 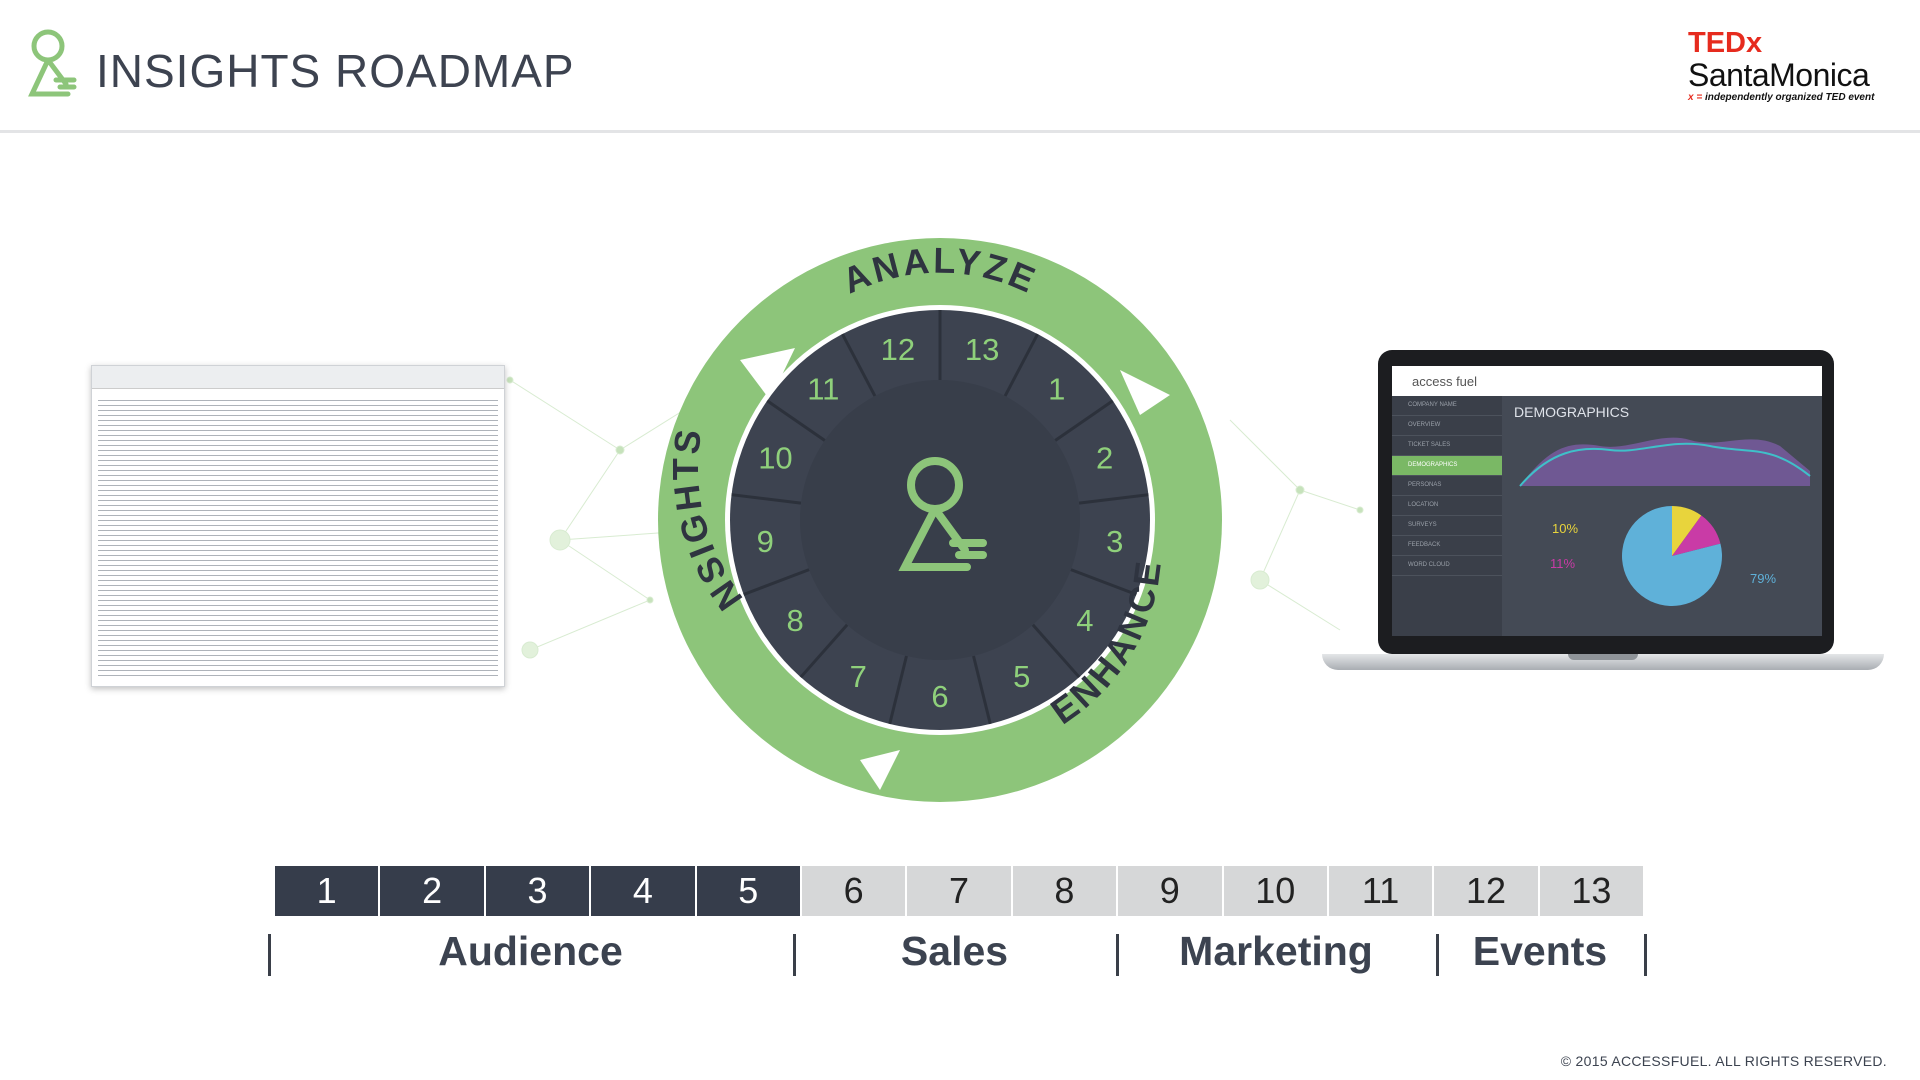 What do you see at coordinates (1145, 392) in the screenshot?
I see `ring-arrow-notch-right` at bounding box center [1145, 392].